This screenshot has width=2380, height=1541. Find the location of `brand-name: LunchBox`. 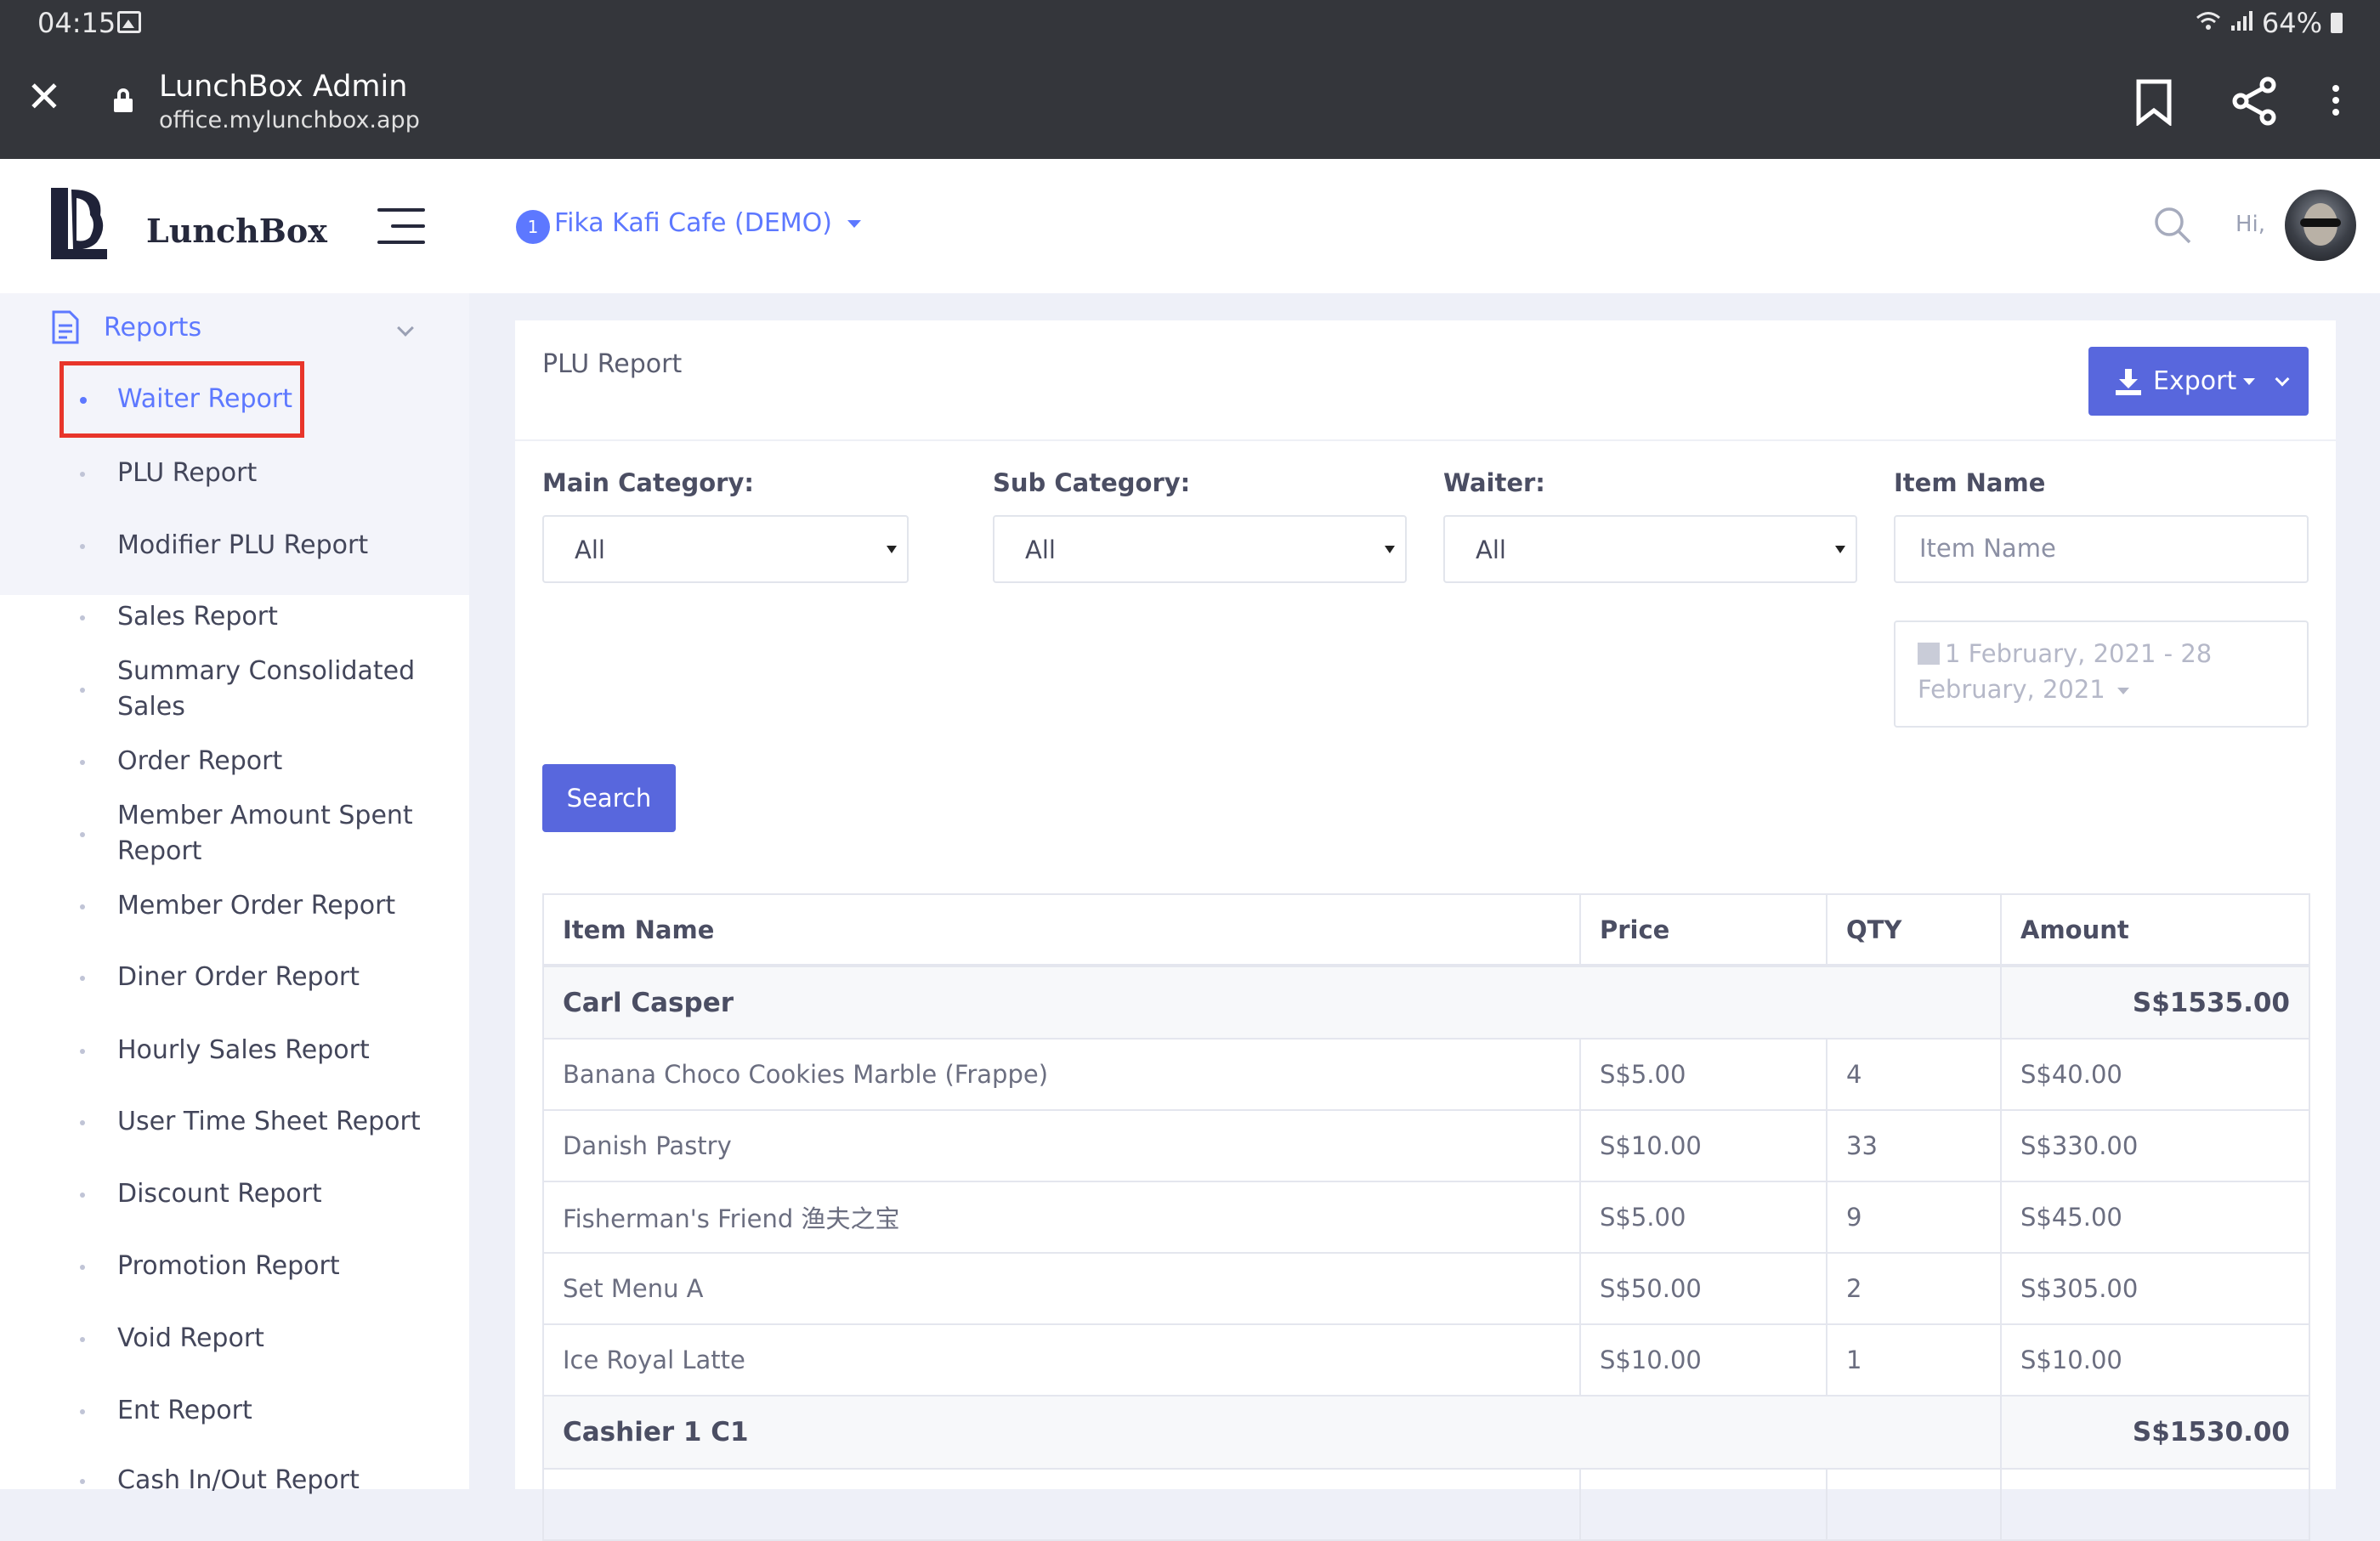

brand-name: LunchBox is located at coordinates (236, 231).